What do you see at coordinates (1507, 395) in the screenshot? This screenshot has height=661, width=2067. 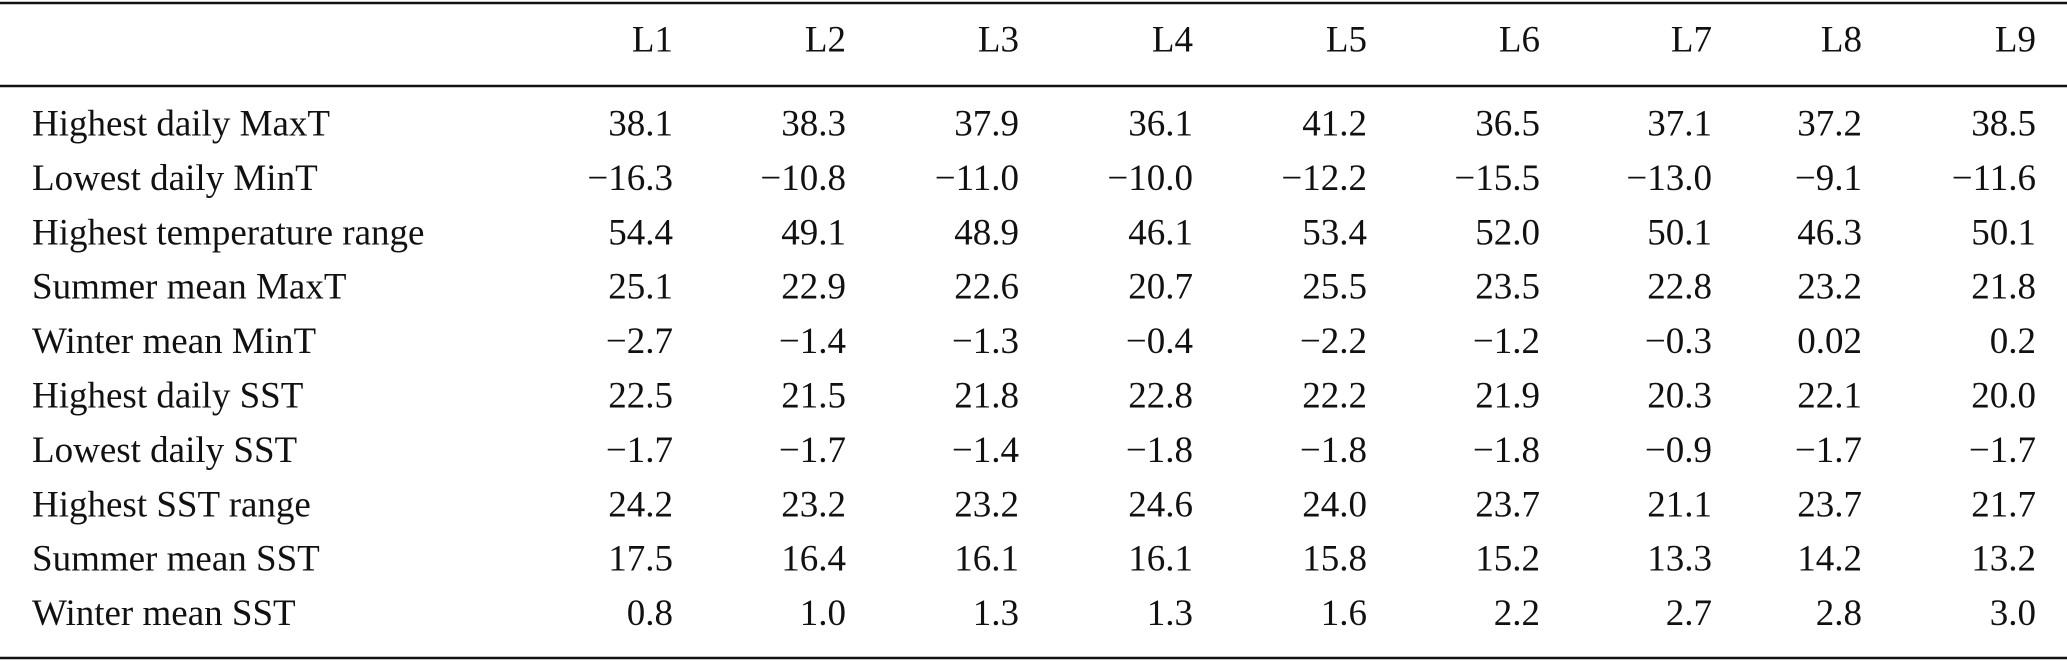 I see `cell: 21.9` at bounding box center [1507, 395].